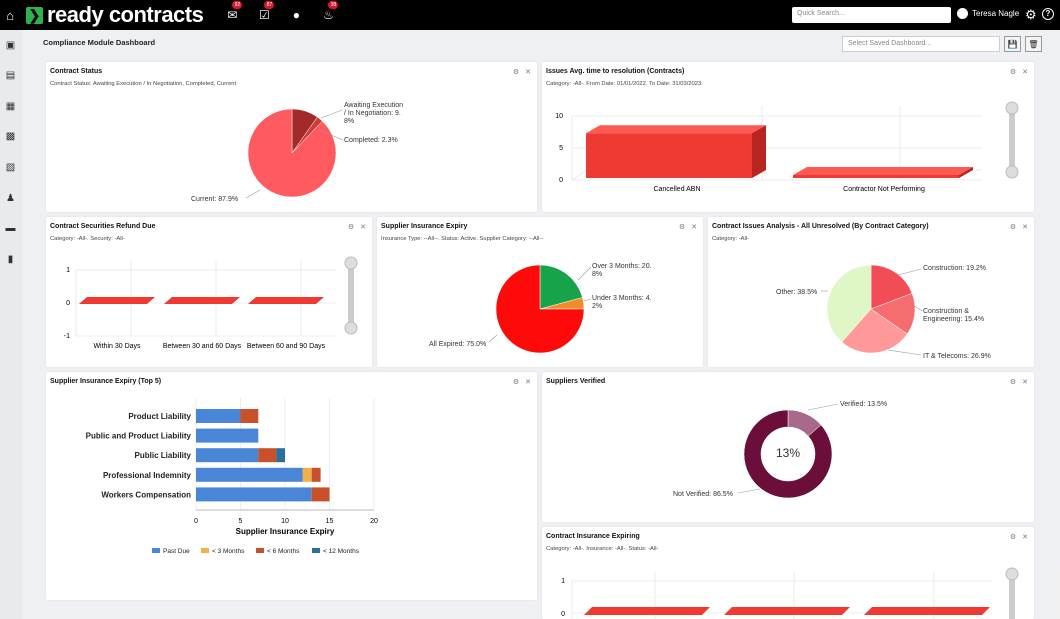  I want to click on settings-icon: ⚙, so click(1031, 14).